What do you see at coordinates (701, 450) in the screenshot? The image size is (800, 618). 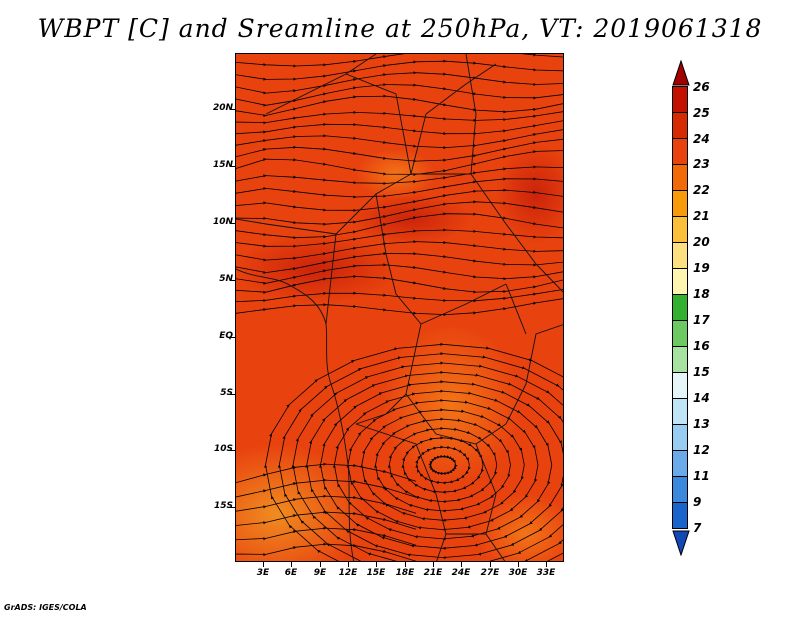 I see `colorbar-label: 12` at bounding box center [701, 450].